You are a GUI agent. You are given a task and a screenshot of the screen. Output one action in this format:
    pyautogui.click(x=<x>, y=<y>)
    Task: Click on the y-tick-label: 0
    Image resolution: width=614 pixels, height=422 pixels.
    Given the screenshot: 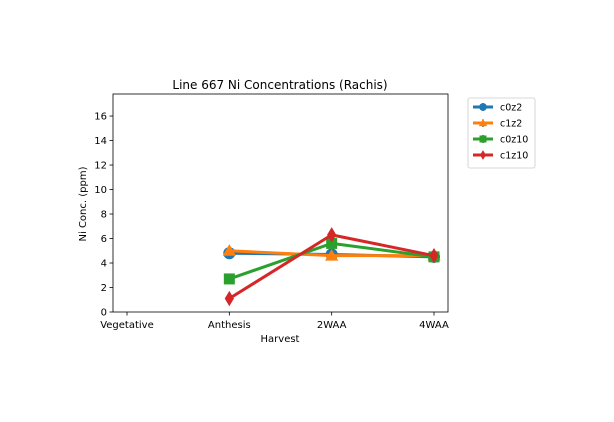 What is the action you would take?
    pyautogui.click(x=104, y=313)
    